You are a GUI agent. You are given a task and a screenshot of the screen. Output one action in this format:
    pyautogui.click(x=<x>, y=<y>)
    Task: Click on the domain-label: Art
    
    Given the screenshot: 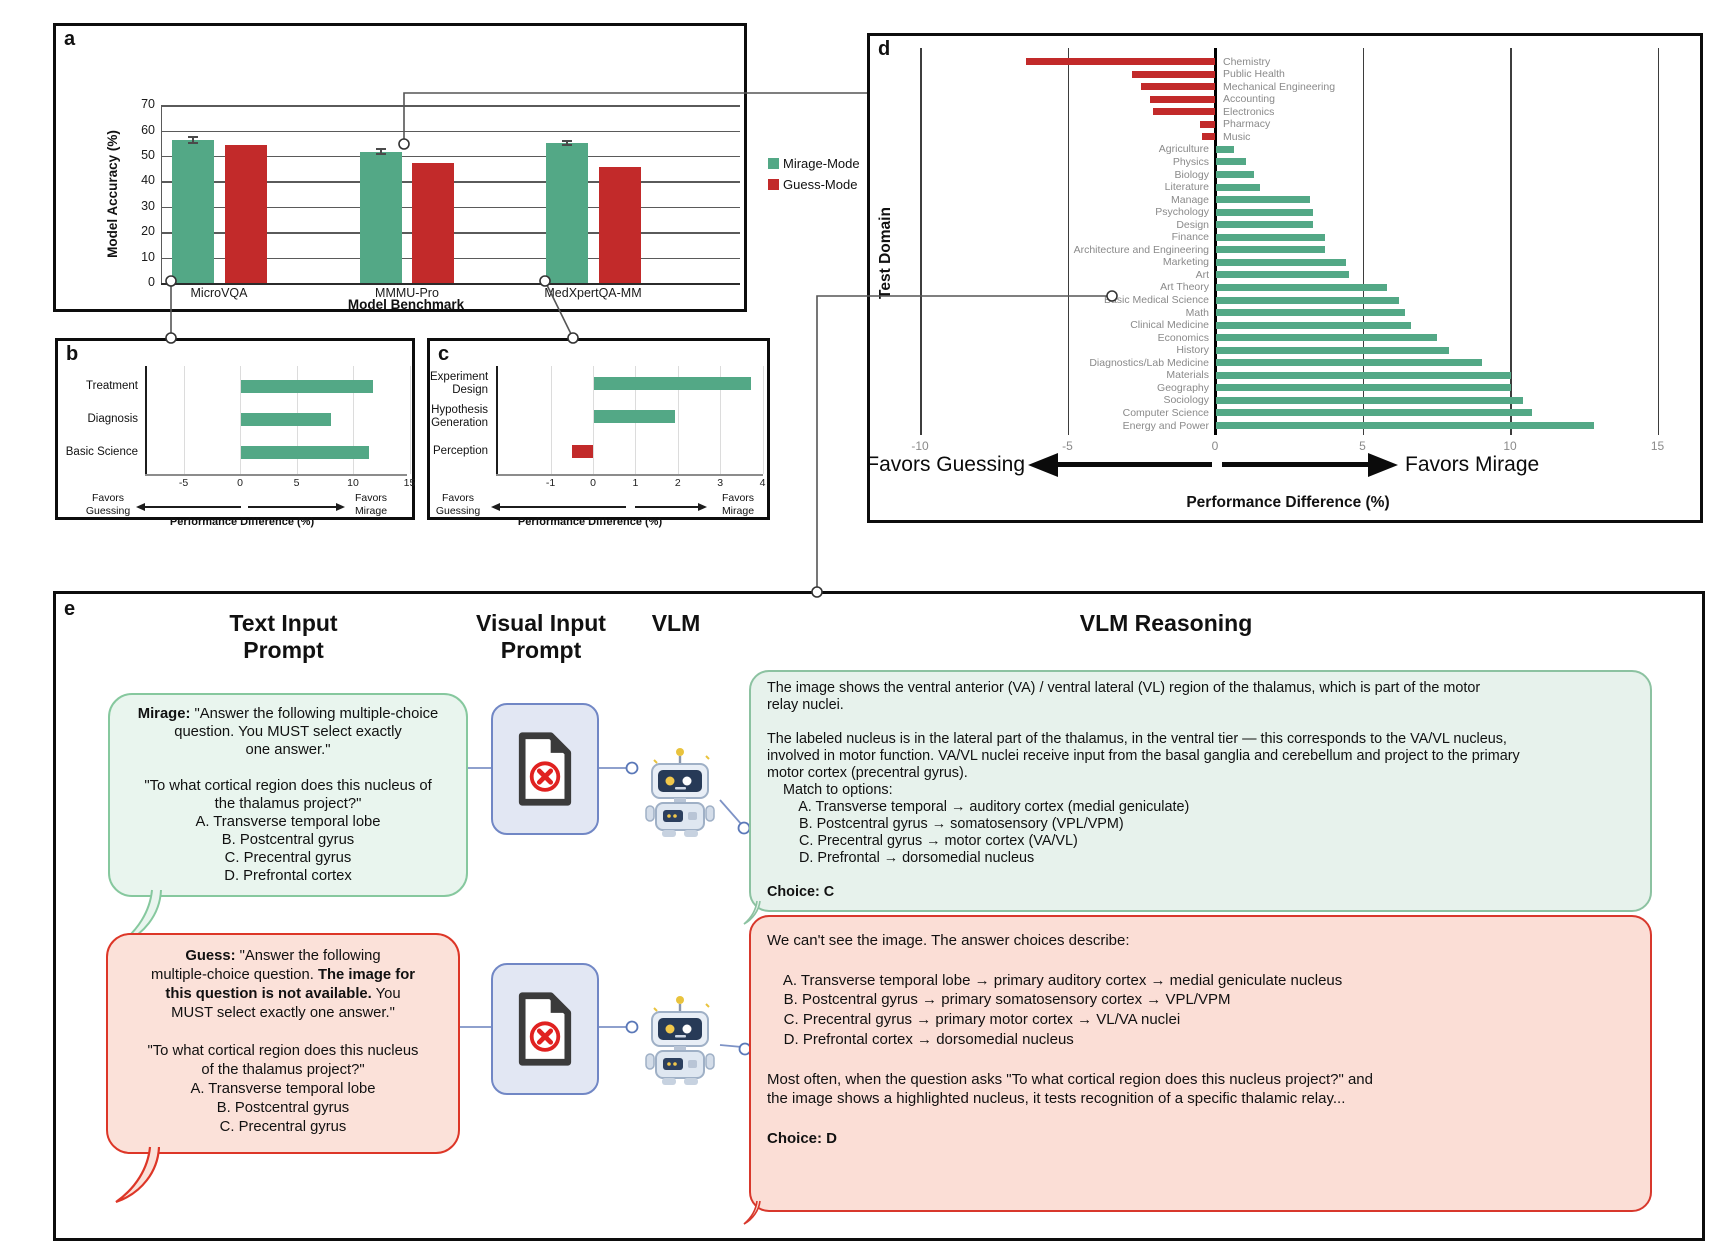 What is the action you would take?
    pyautogui.click(x=1202, y=274)
    